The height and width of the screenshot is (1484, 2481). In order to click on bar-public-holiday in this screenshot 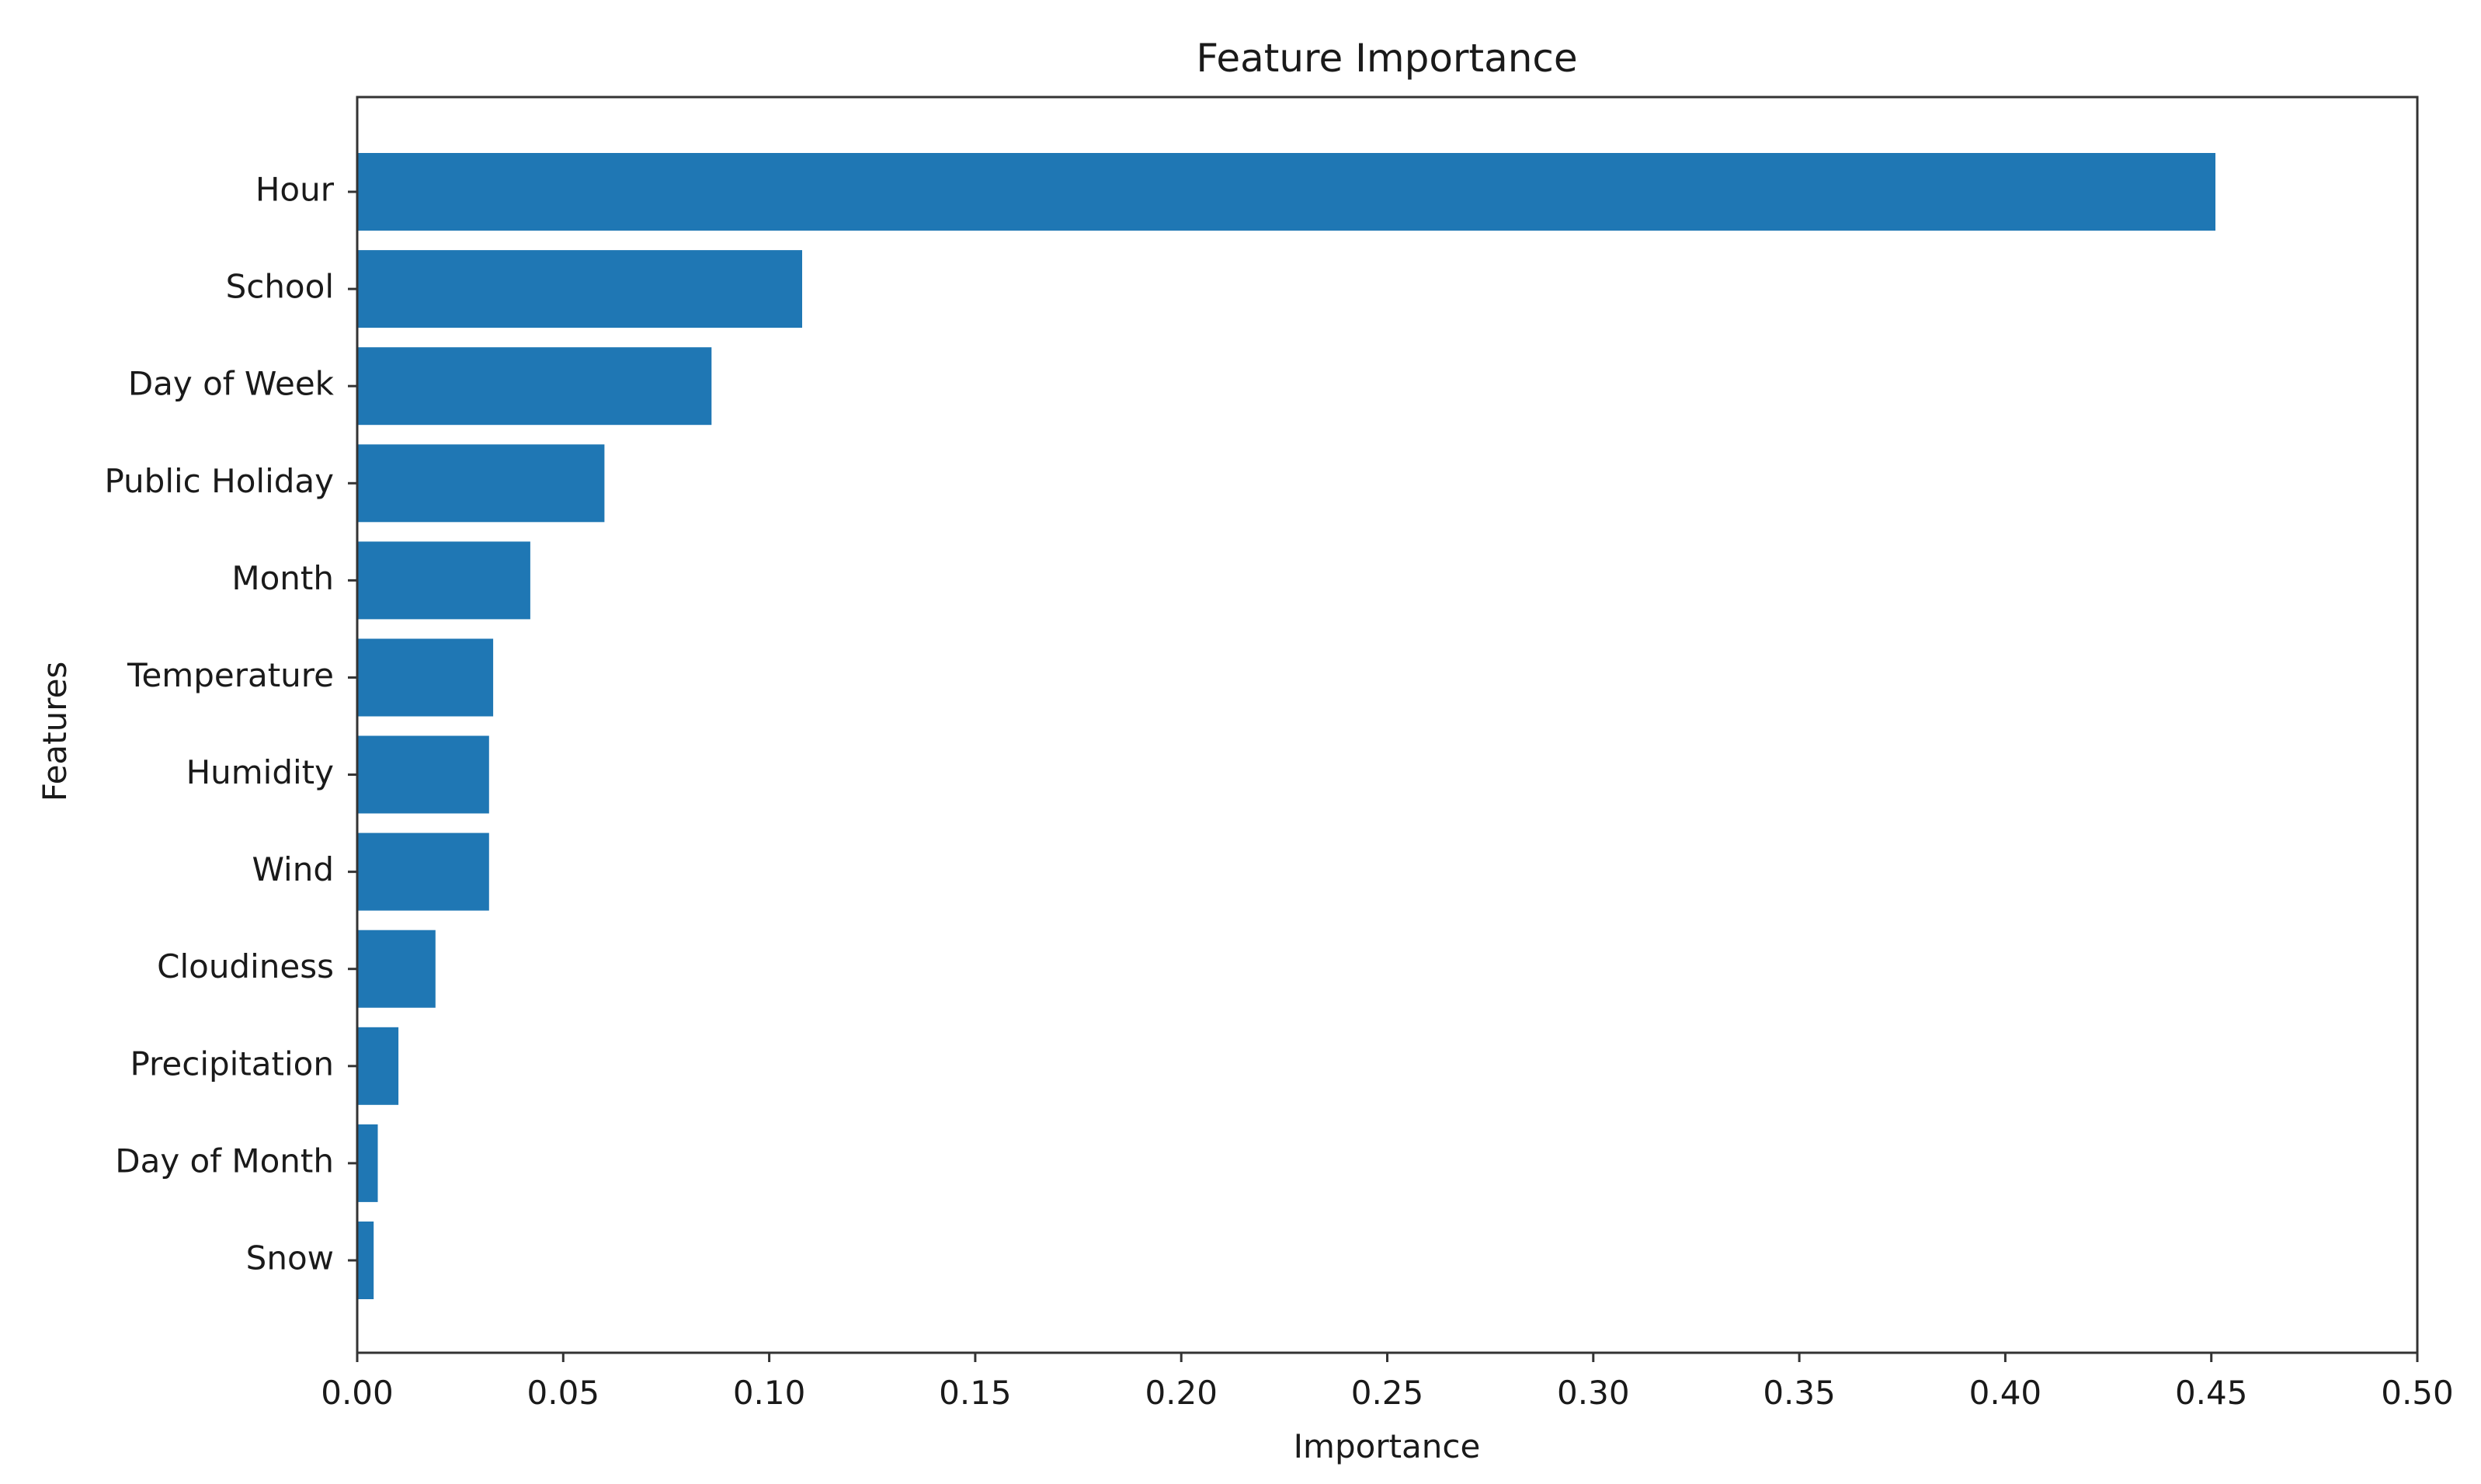, I will do `click(481, 483)`.